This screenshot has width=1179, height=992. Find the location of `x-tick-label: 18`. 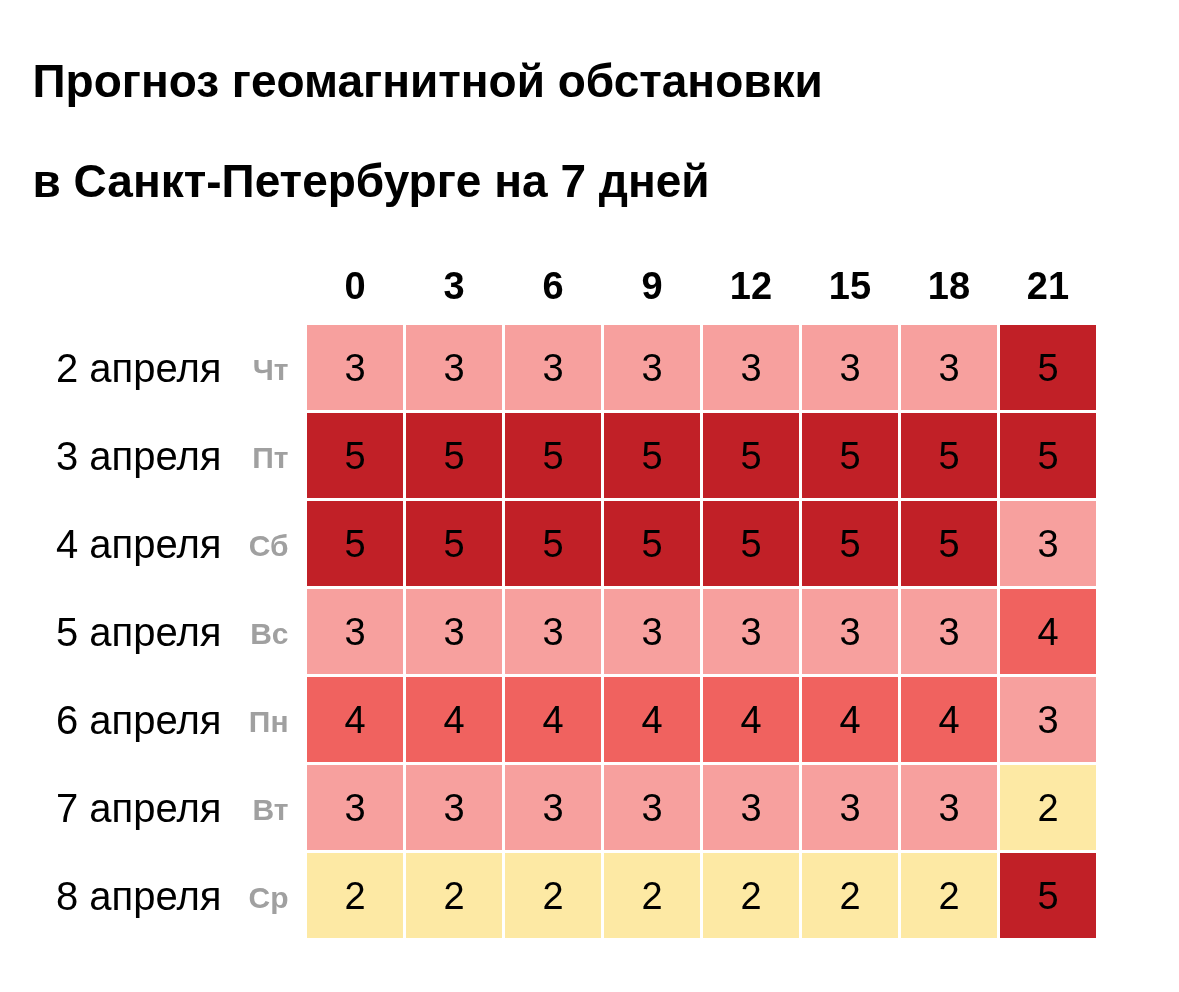

x-tick-label: 18 is located at coordinates (949, 286).